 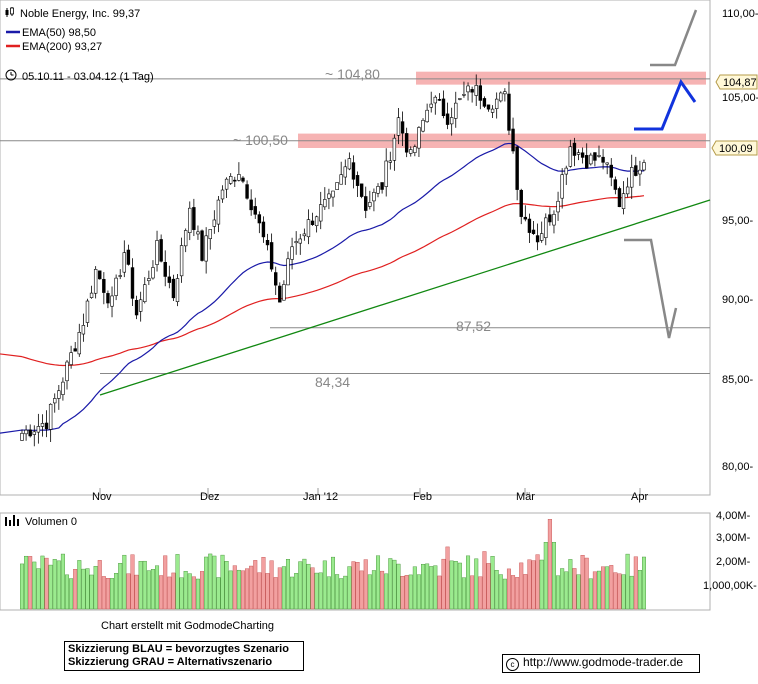 What do you see at coordinates (603, 662) in the screenshot?
I see `website-url: http://www.godmode-trader.de` at bounding box center [603, 662].